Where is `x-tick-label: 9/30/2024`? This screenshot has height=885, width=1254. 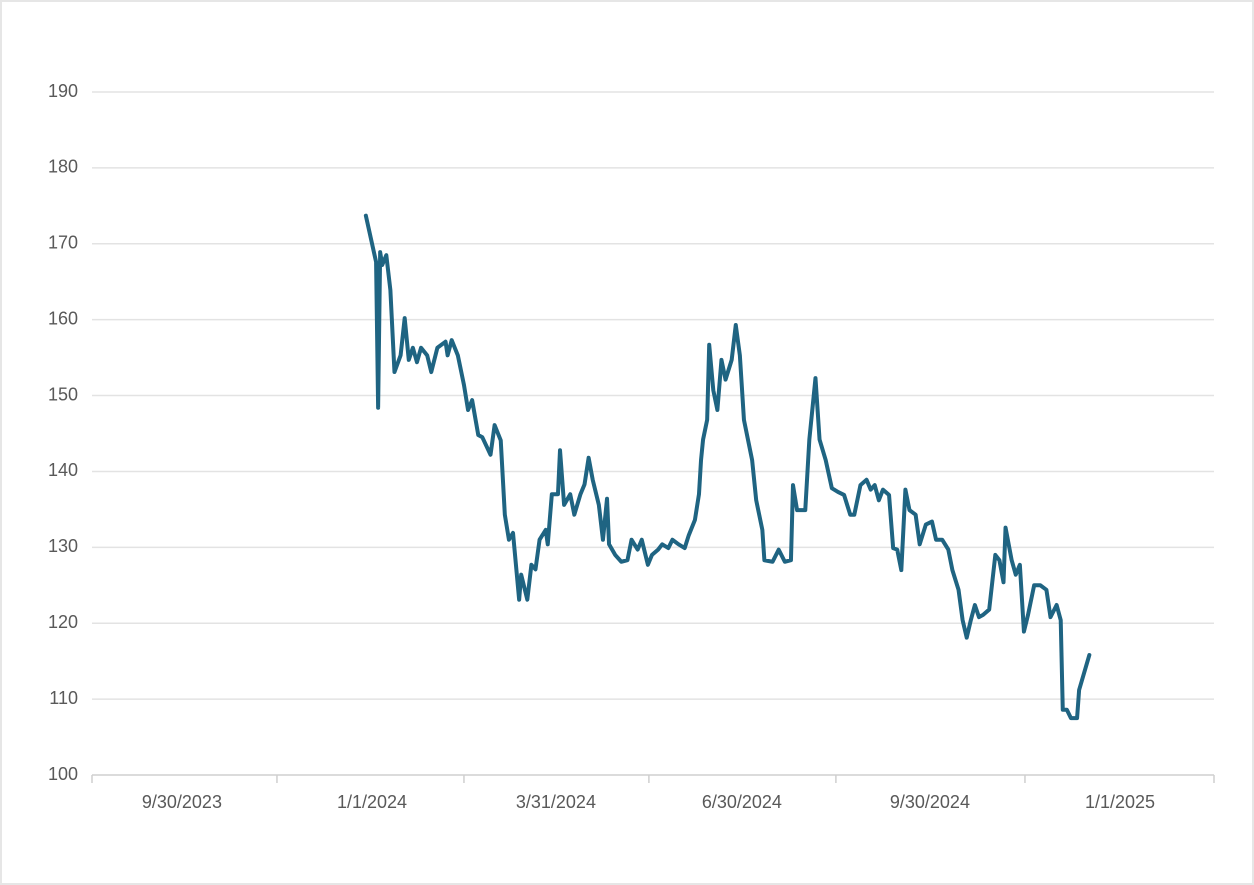 x-tick-label: 9/30/2024 is located at coordinates (930, 802).